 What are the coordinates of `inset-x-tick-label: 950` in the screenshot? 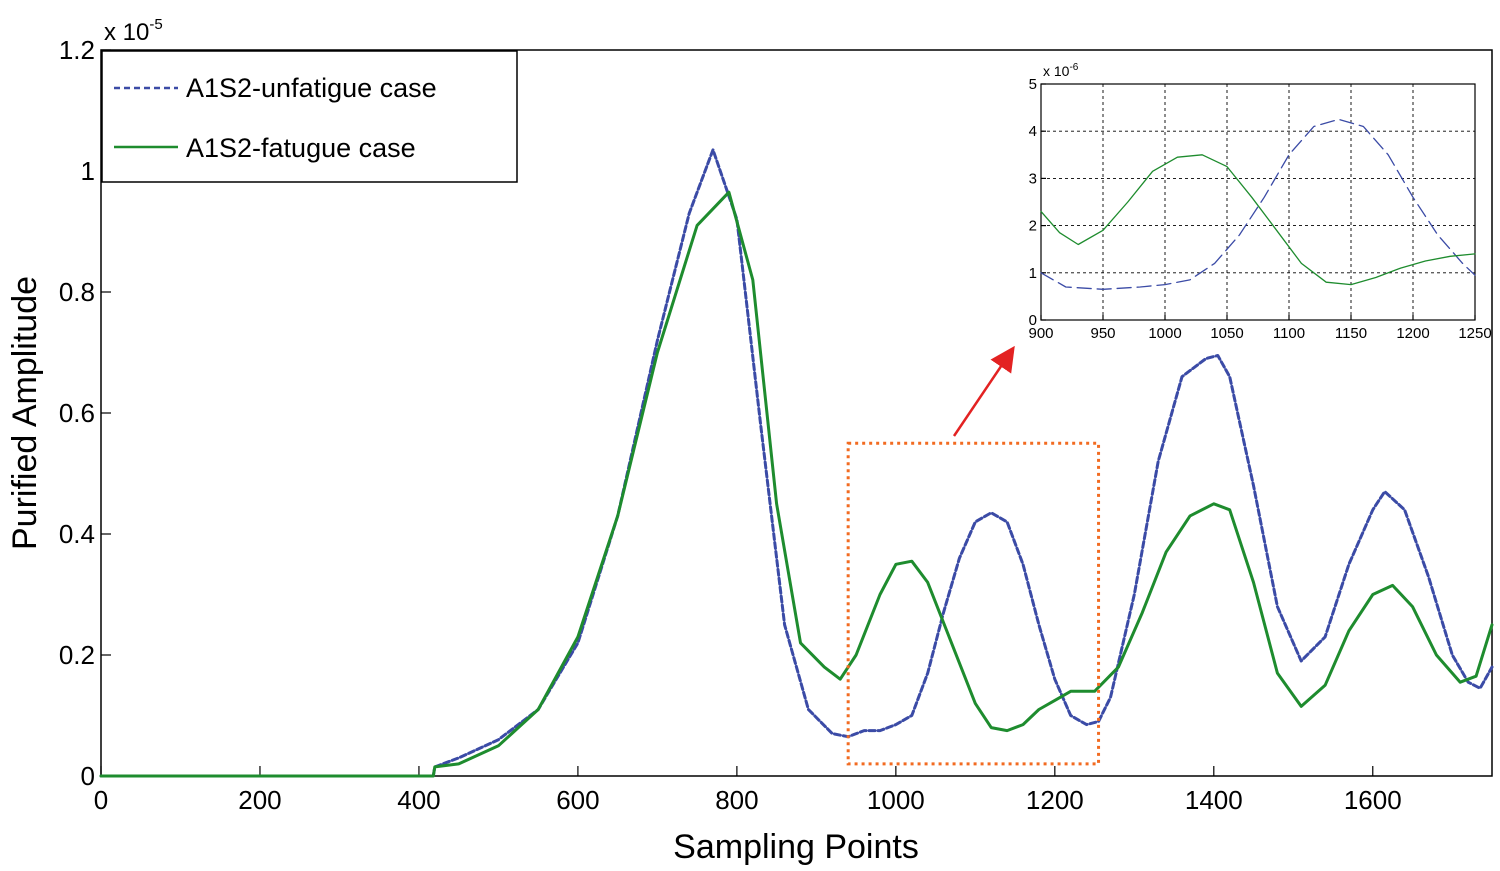 It's located at (1102, 333).